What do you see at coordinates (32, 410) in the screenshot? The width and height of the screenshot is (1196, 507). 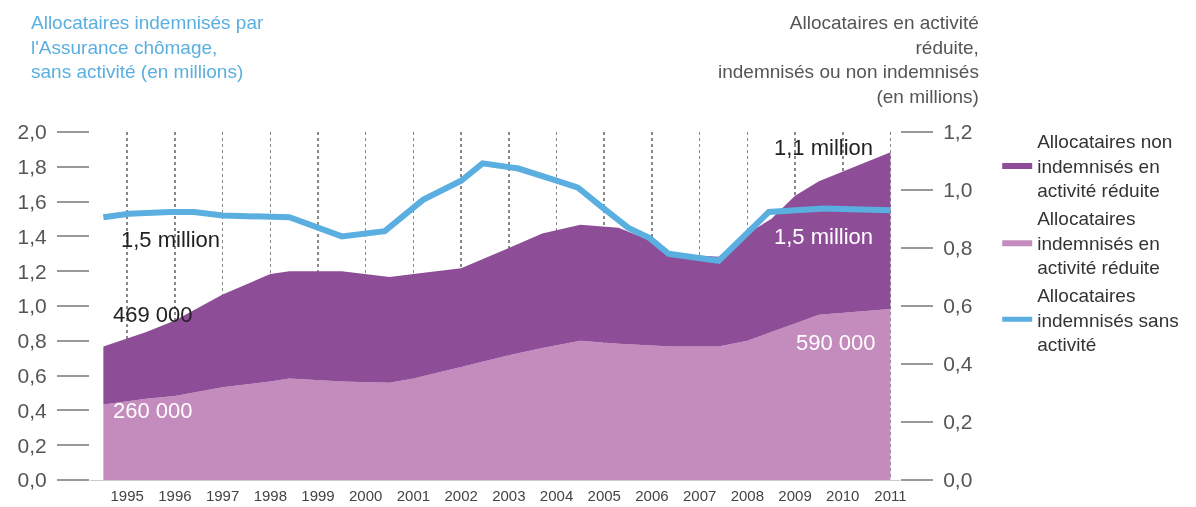 I see `y-tick-label: 0,4` at bounding box center [32, 410].